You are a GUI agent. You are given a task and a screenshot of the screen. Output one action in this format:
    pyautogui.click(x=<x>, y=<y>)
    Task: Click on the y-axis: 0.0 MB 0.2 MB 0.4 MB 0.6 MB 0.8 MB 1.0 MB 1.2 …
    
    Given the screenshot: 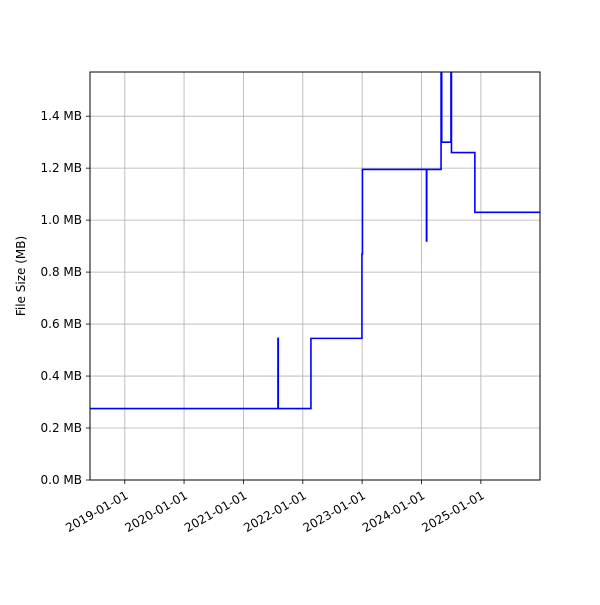 What is the action you would take?
    pyautogui.click(x=65, y=298)
    